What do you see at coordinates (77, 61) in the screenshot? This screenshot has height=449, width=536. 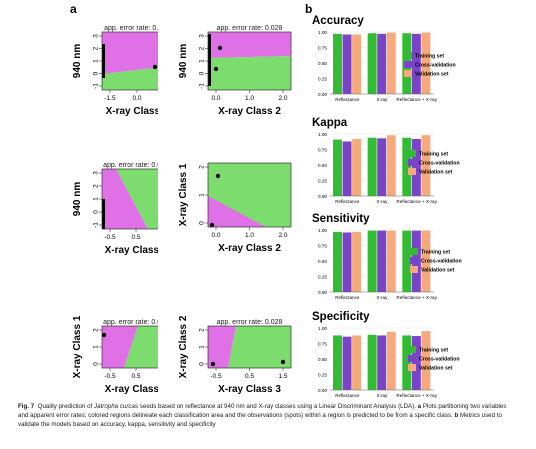 I see `y-axis-label: 940 nm` at bounding box center [77, 61].